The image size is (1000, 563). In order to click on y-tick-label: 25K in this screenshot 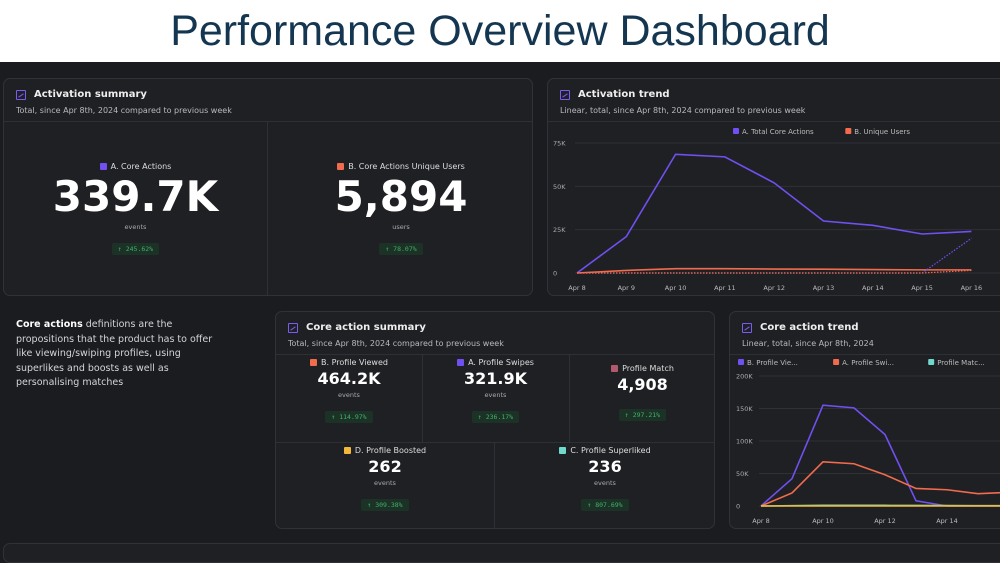, I will do `click(559, 230)`.